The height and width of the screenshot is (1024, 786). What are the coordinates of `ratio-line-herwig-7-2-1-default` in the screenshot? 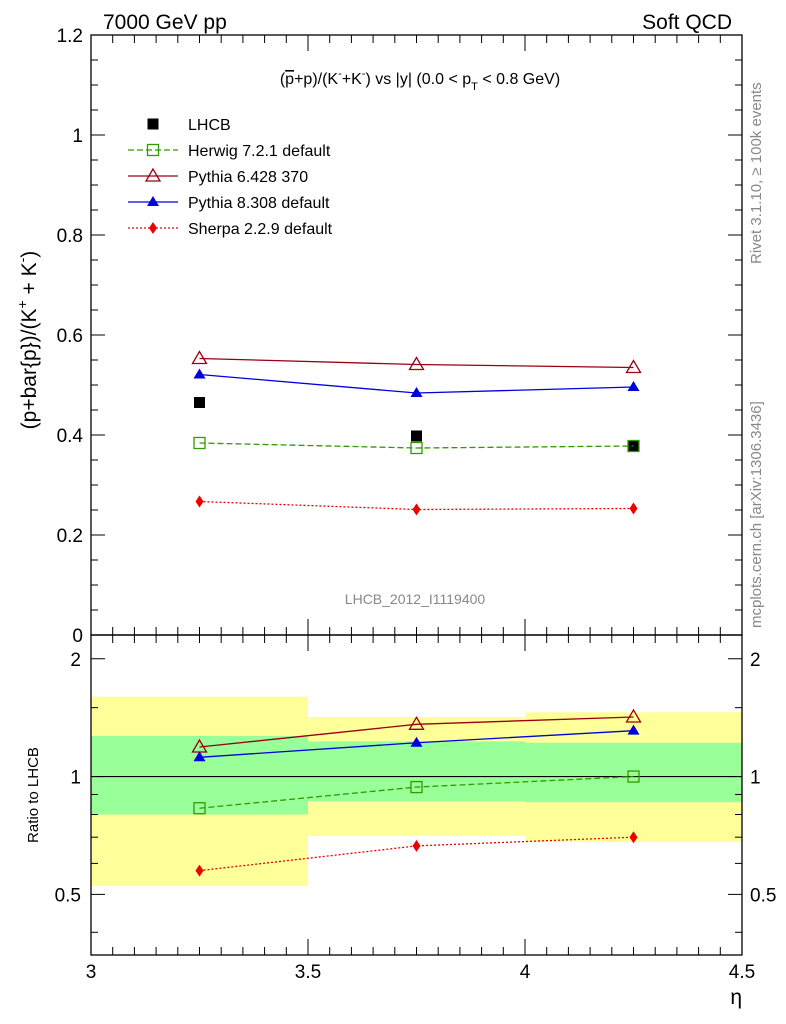 It's located at (416, 792).